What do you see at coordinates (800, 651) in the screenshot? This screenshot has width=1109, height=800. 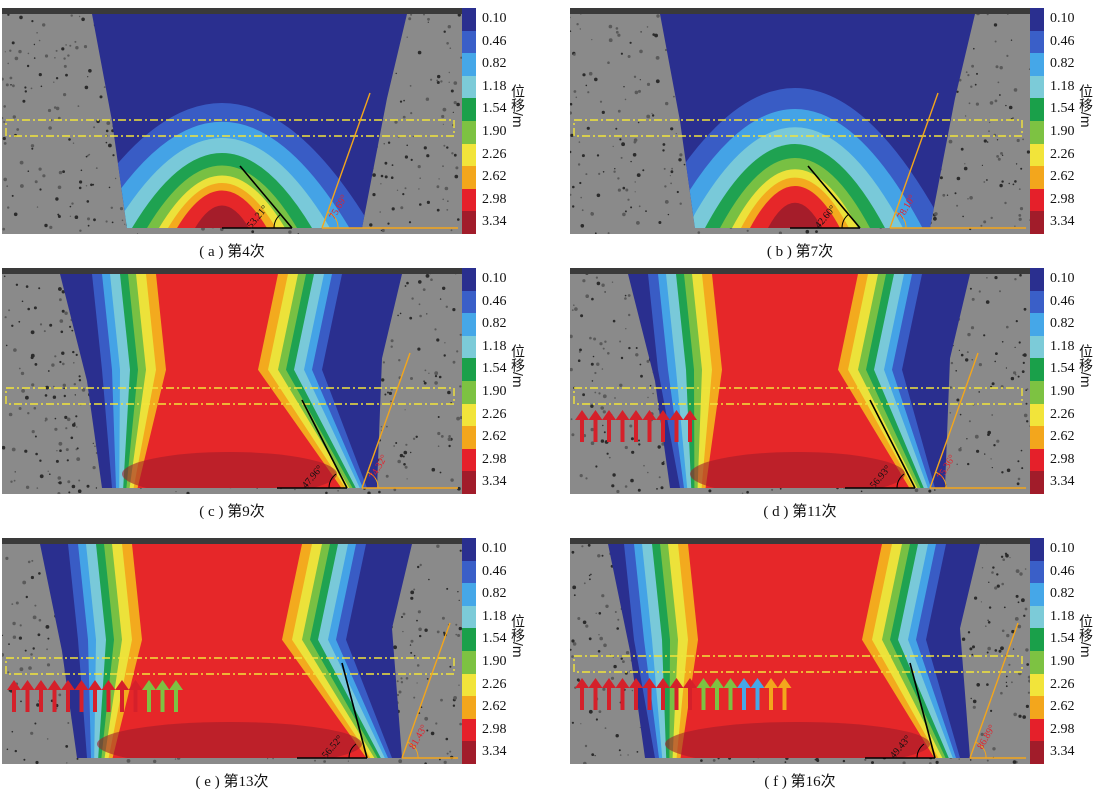 I see `displacement-map: 49.43° 86.89°` at bounding box center [800, 651].